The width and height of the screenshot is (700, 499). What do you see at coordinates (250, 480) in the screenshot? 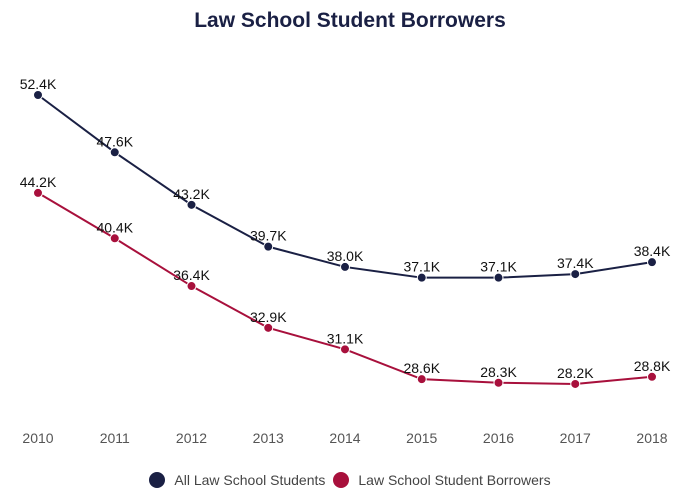
I see `legend-label: All Law School Students` at bounding box center [250, 480].